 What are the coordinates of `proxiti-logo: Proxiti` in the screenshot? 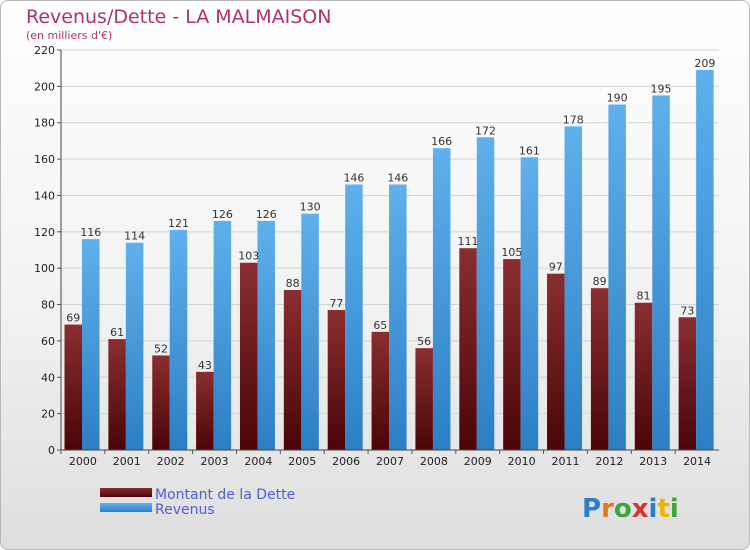 It's located at (630, 509).